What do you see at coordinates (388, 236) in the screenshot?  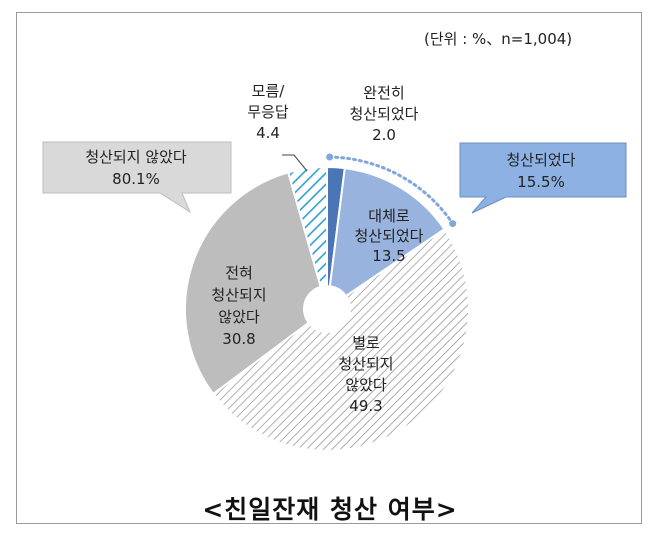 I see `slice-label-2: 대체로 청산되었다 13.5` at bounding box center [388, 236].